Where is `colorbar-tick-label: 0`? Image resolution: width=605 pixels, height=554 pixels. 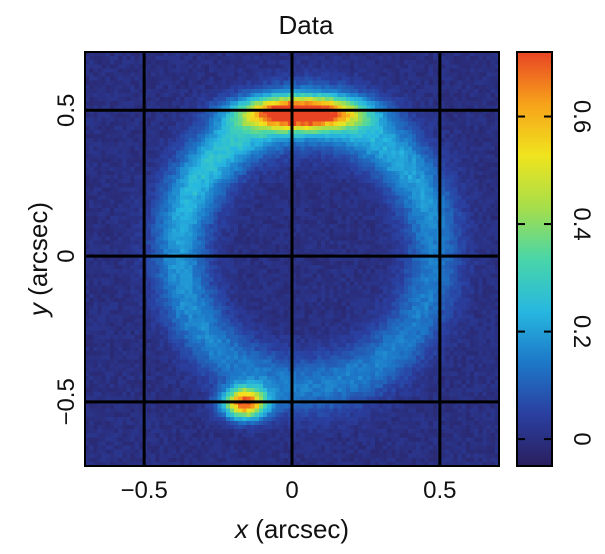 colorbar-tick-label: 0 is located at coordinates (581, 438).